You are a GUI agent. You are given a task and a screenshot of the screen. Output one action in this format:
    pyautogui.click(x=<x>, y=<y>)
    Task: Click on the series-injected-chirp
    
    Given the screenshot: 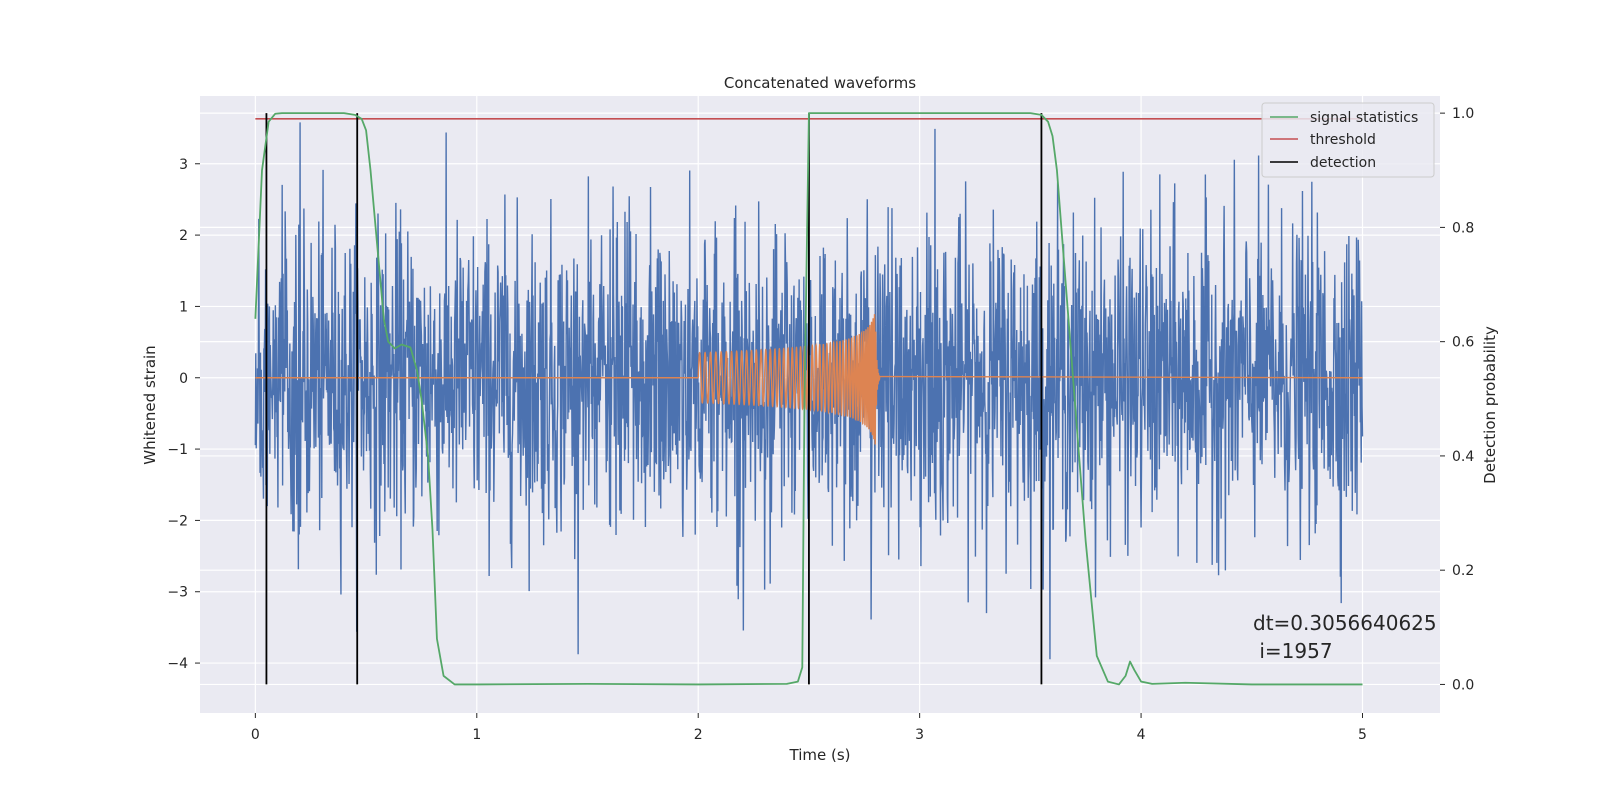 What is the action you would take?
    pyautogui.click(x=809, y=379)
    